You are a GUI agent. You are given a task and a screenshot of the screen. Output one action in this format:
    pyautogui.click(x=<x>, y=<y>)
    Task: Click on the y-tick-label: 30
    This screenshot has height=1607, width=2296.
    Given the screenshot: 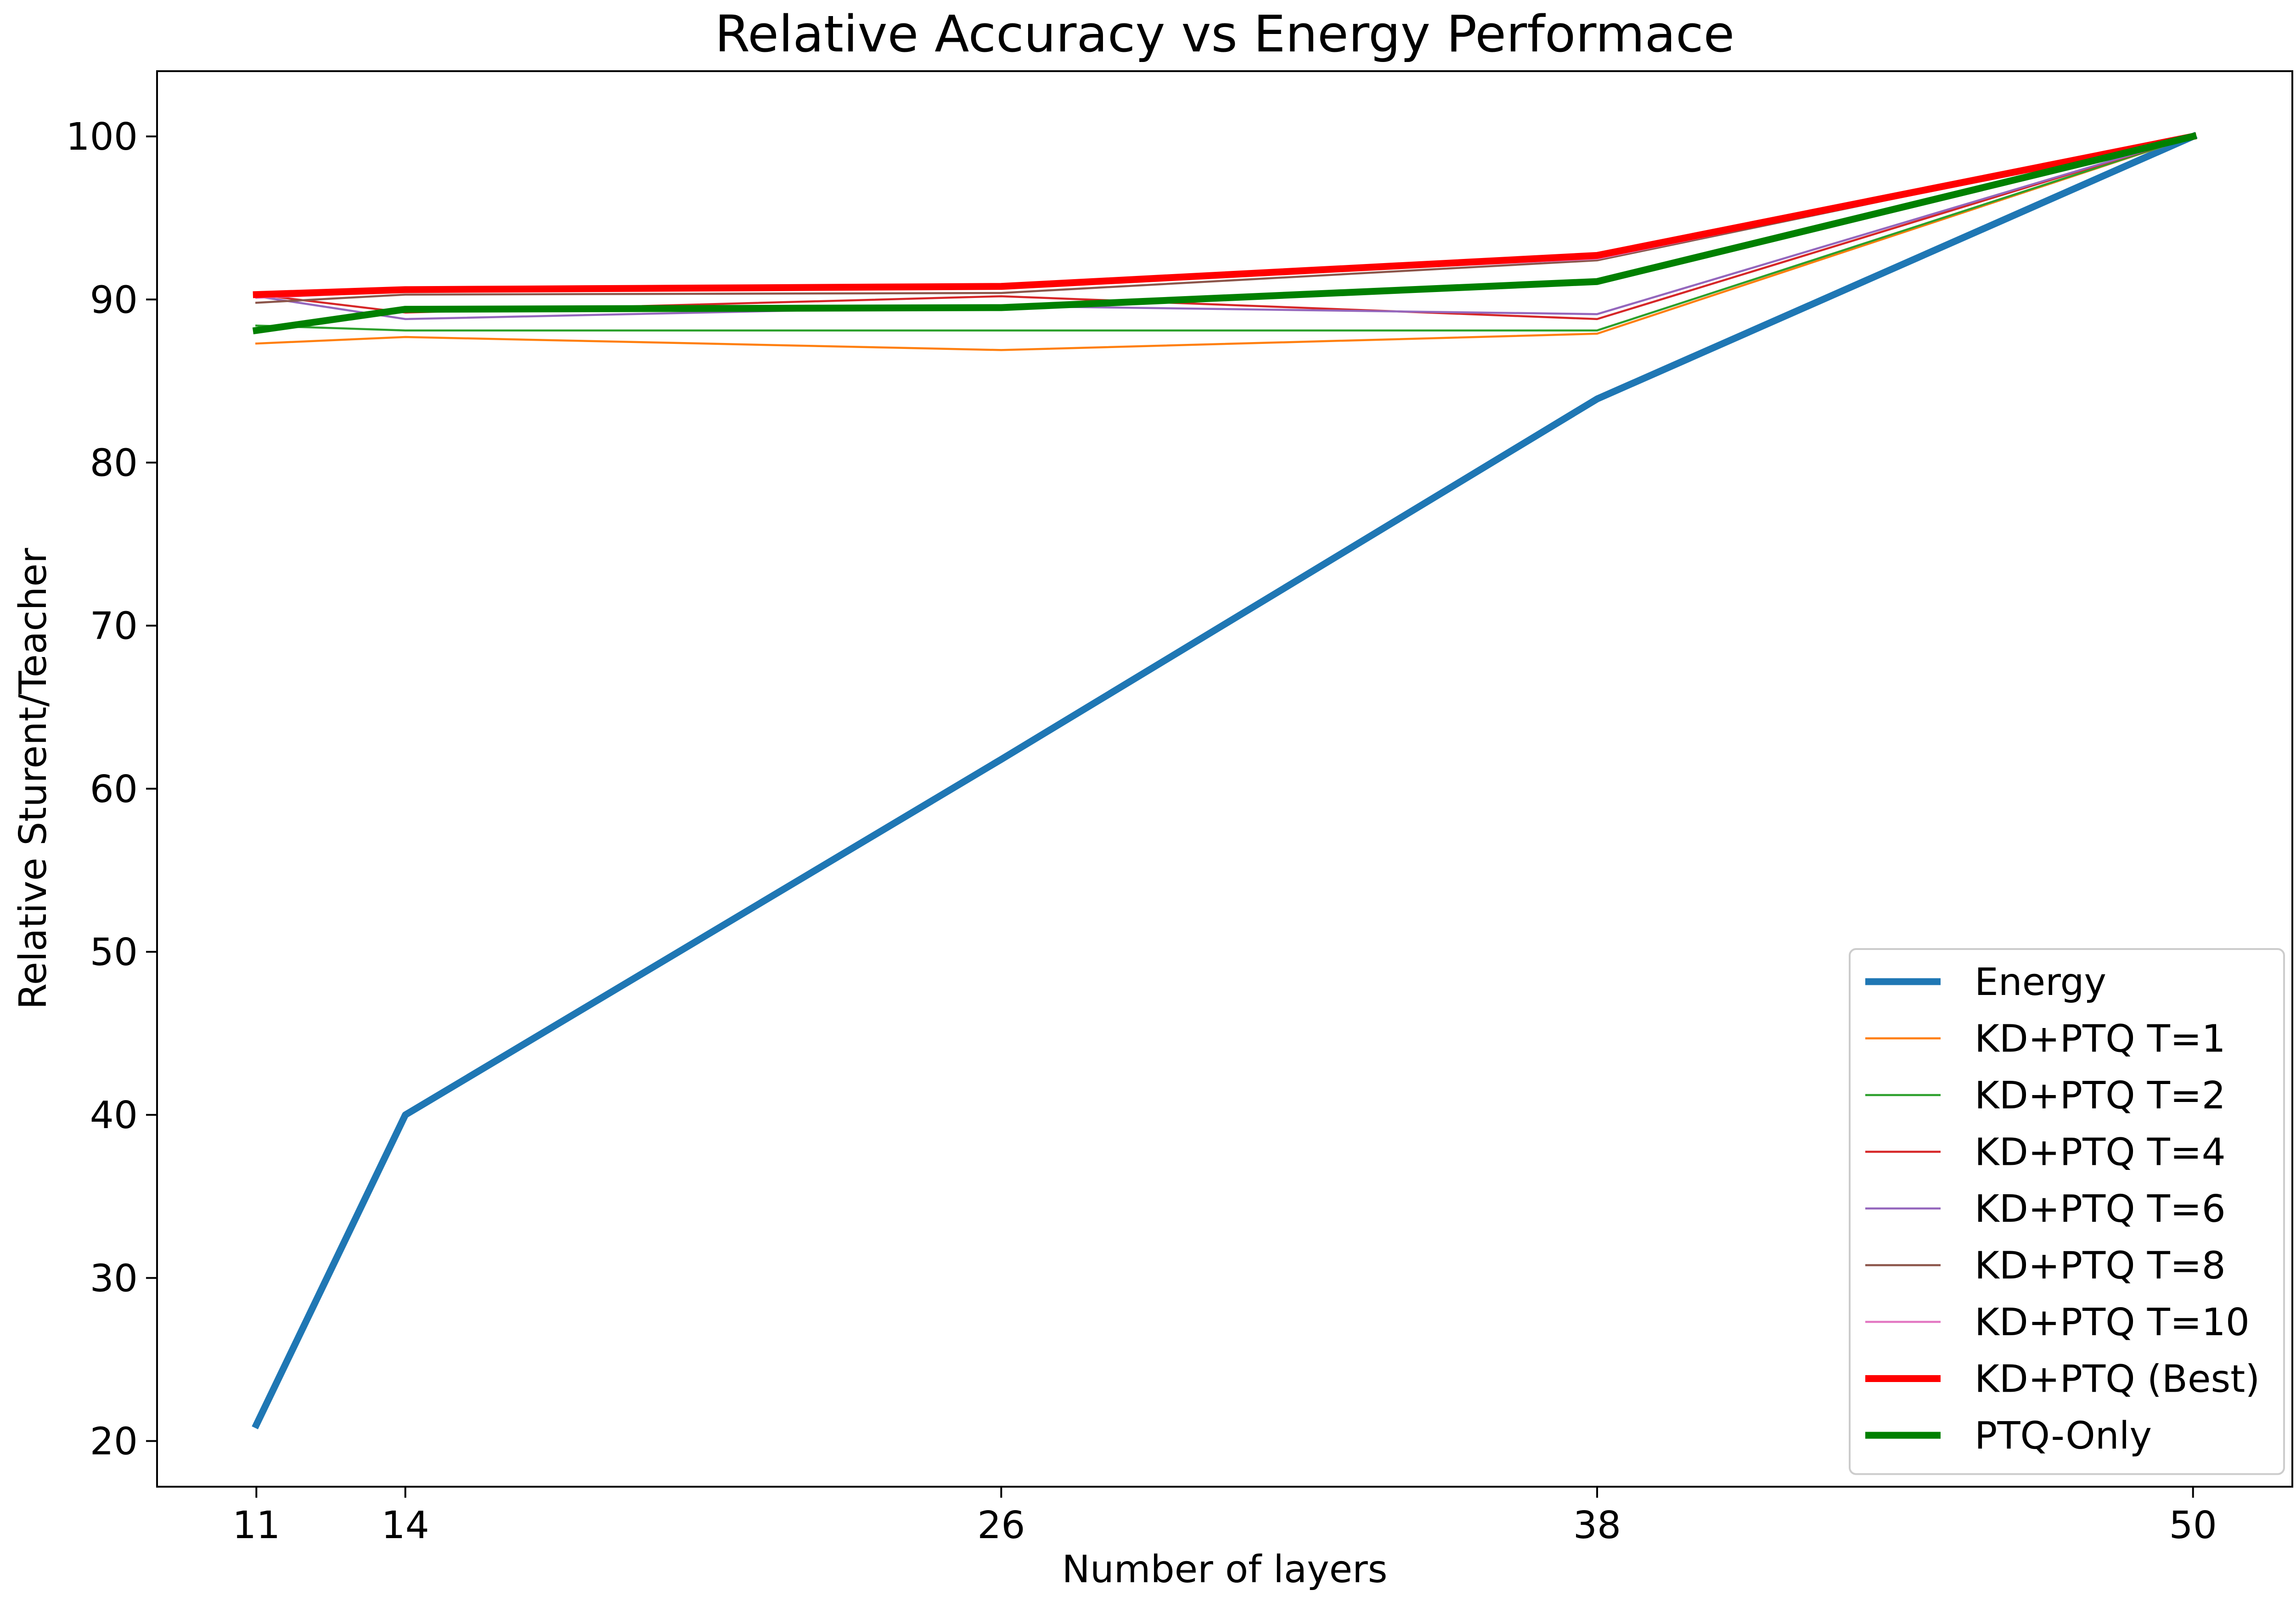 What is the action you would take?
    pyautogui.click(x=114, y=1278)
    